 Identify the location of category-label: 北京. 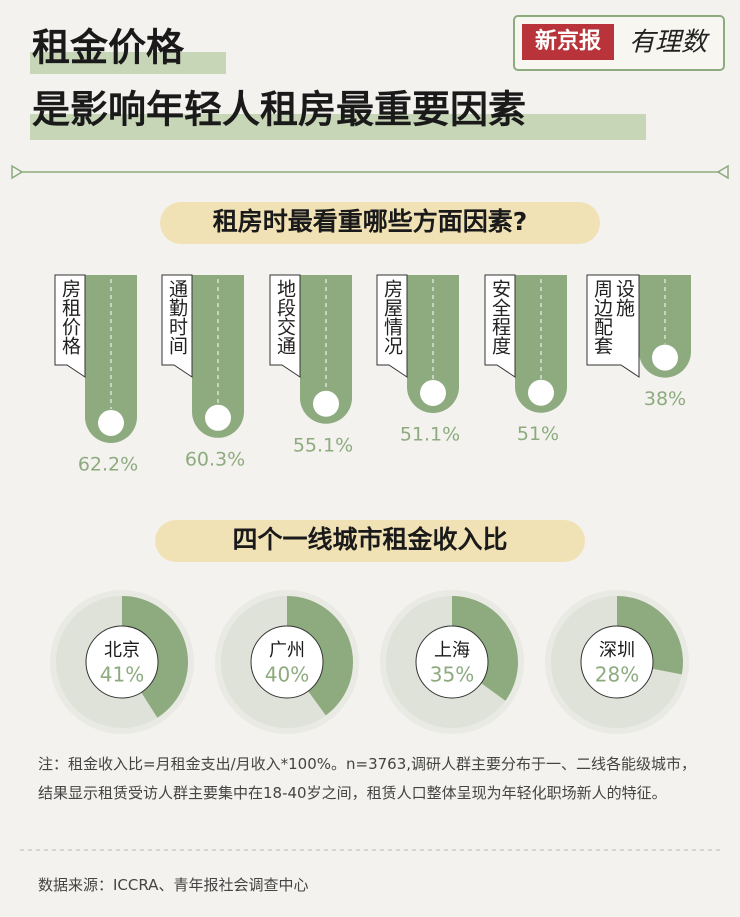
(122, 650).